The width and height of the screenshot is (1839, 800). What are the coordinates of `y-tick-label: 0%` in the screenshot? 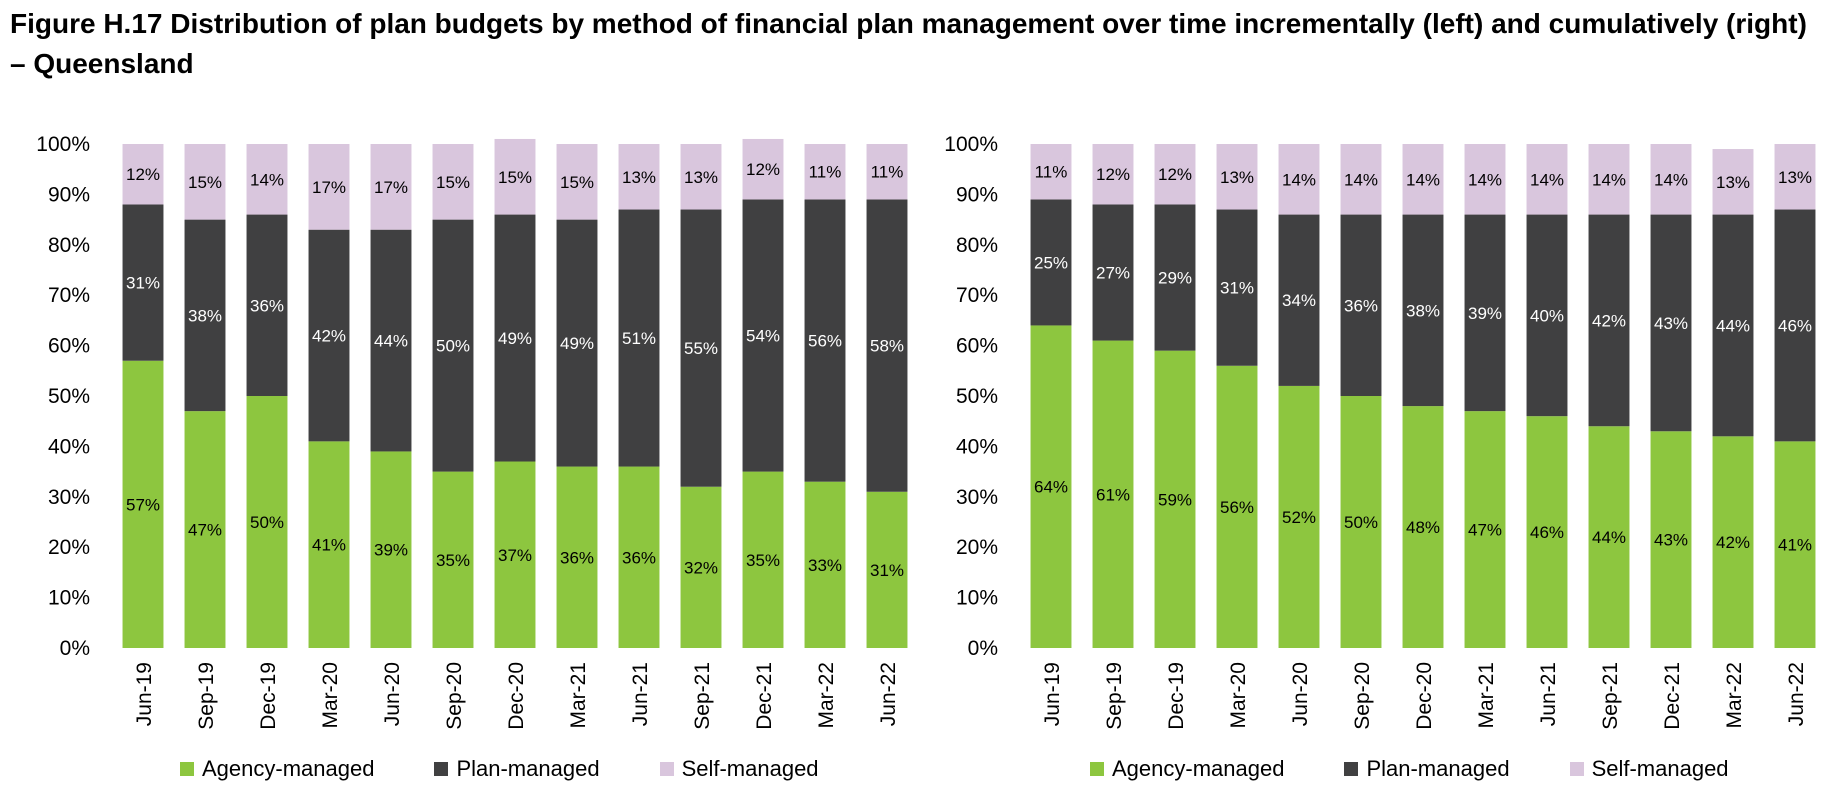 It's located at (75, 648).